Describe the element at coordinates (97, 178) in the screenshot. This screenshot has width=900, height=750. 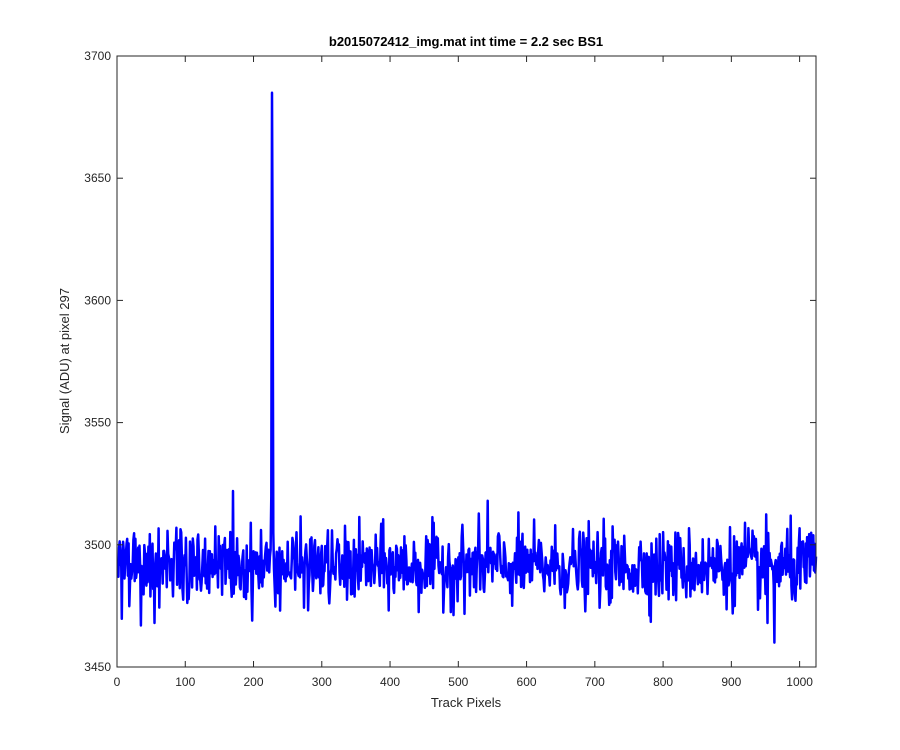
I see `y-tick-label: 3650` at that location.